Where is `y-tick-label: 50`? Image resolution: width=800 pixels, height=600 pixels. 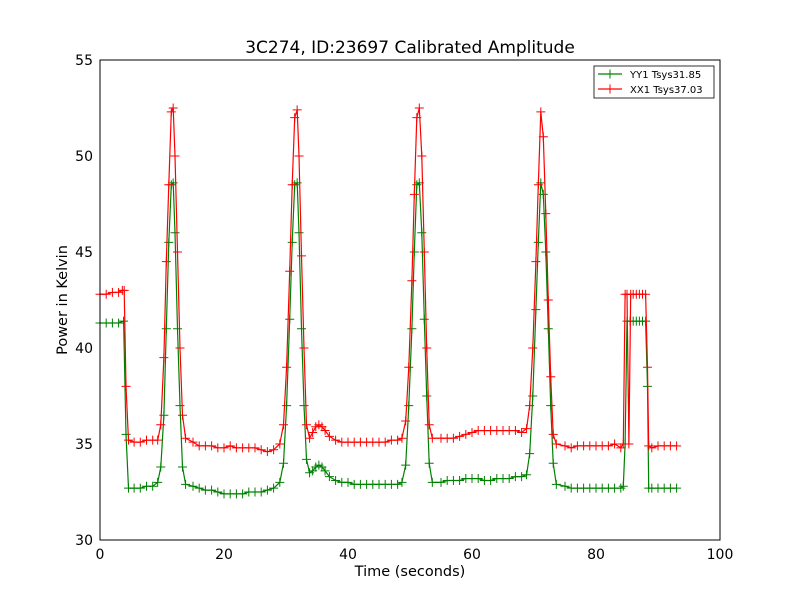 y-tick-label: 50 is located at coordinates (84, 157).